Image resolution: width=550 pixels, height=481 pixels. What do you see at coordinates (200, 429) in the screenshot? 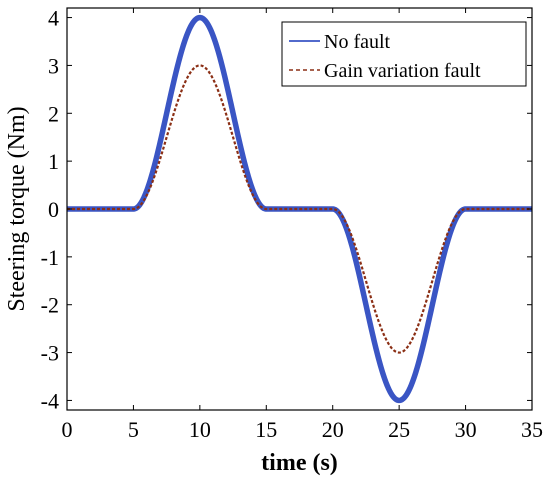
I see `x-tick-label: 10` at bounding box center [200, 429].